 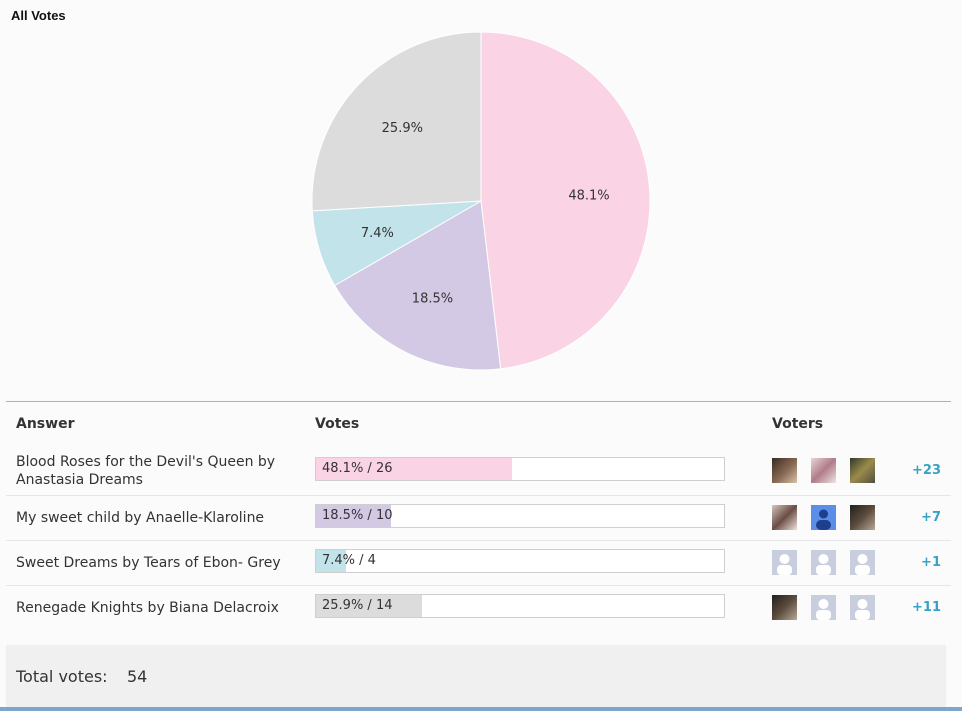 I want to click on user-icon, so click(x=823, y=519).